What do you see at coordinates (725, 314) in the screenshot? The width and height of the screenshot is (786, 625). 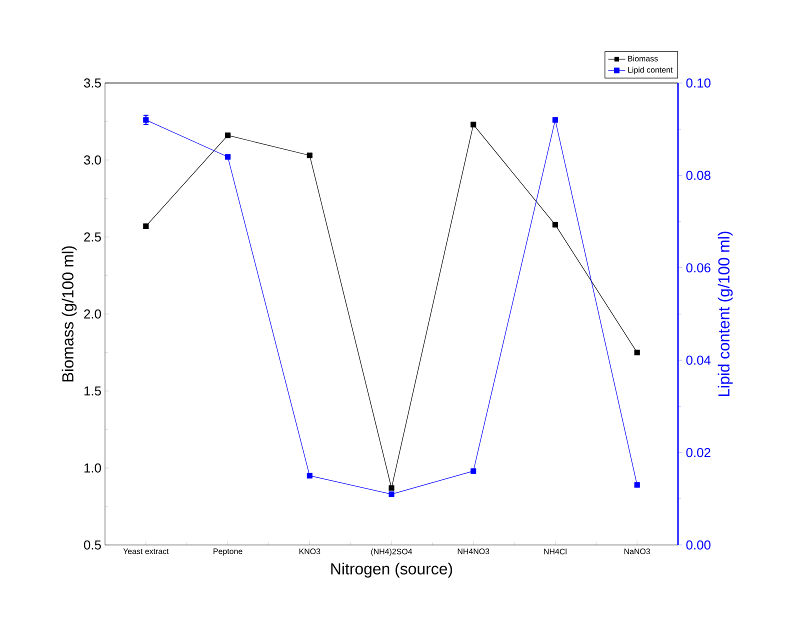 I see `y2-axis-title: Lipid content (g/100 ml)` at bounding box center [725, 314].